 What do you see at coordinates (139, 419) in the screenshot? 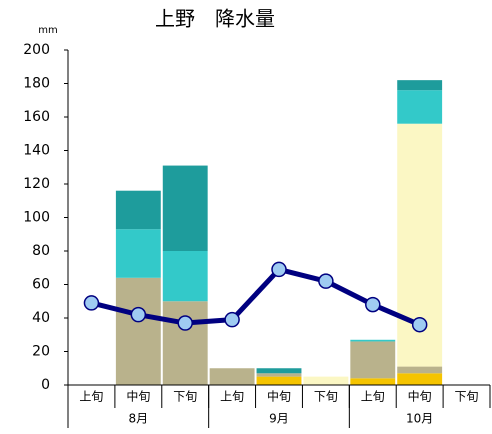
I see `group-label: 8月` at bounding box center [139, 419].